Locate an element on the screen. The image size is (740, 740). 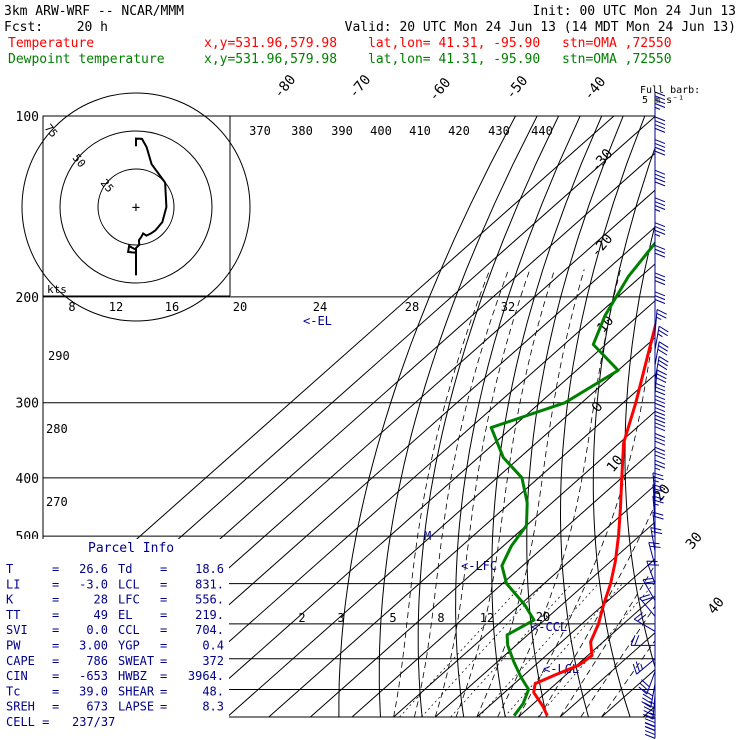
parcel-value: -3.0 is located at coordinates (93, 584).